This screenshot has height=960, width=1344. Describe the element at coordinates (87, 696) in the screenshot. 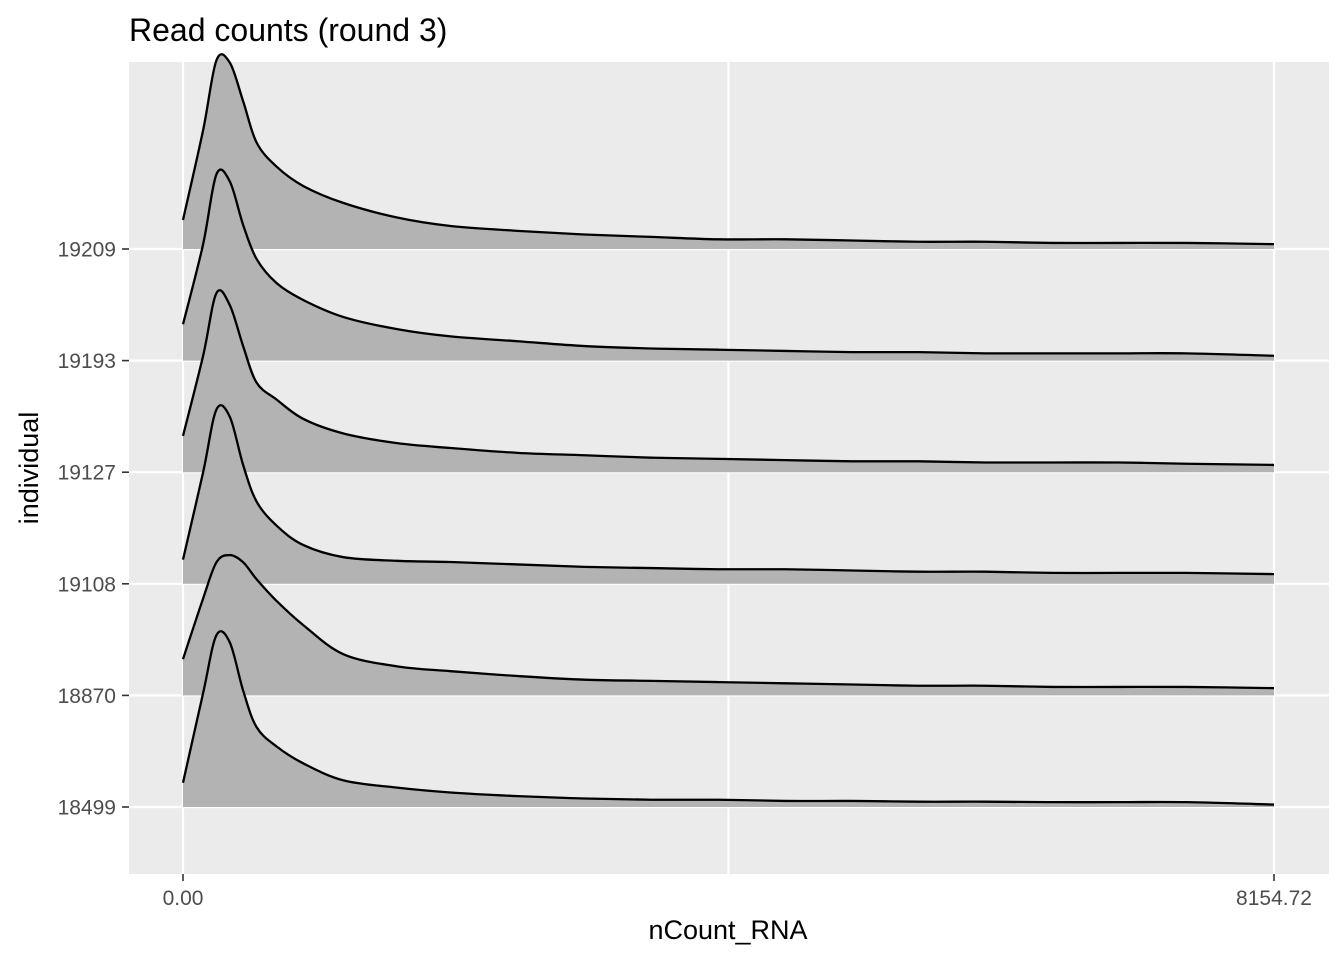

I see `y-tick-label: 18870` at that location.